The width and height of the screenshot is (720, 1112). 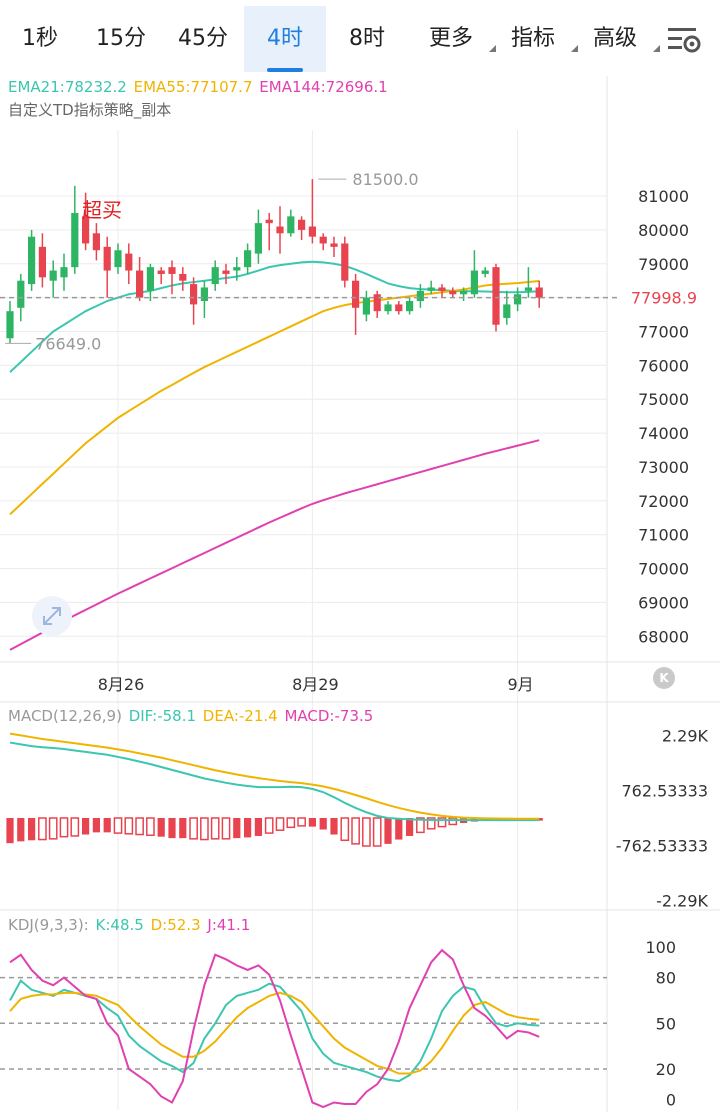 I want to click on ema144-line, so click(x=274, y=545).